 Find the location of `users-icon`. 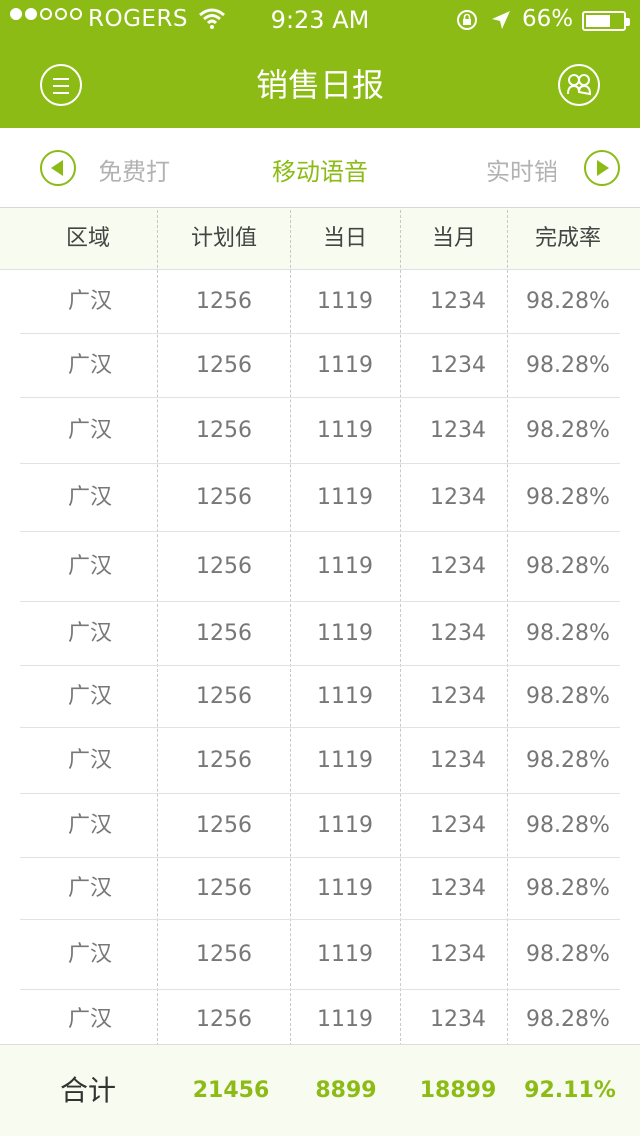

users-icon is located at coordinates (579, 85).